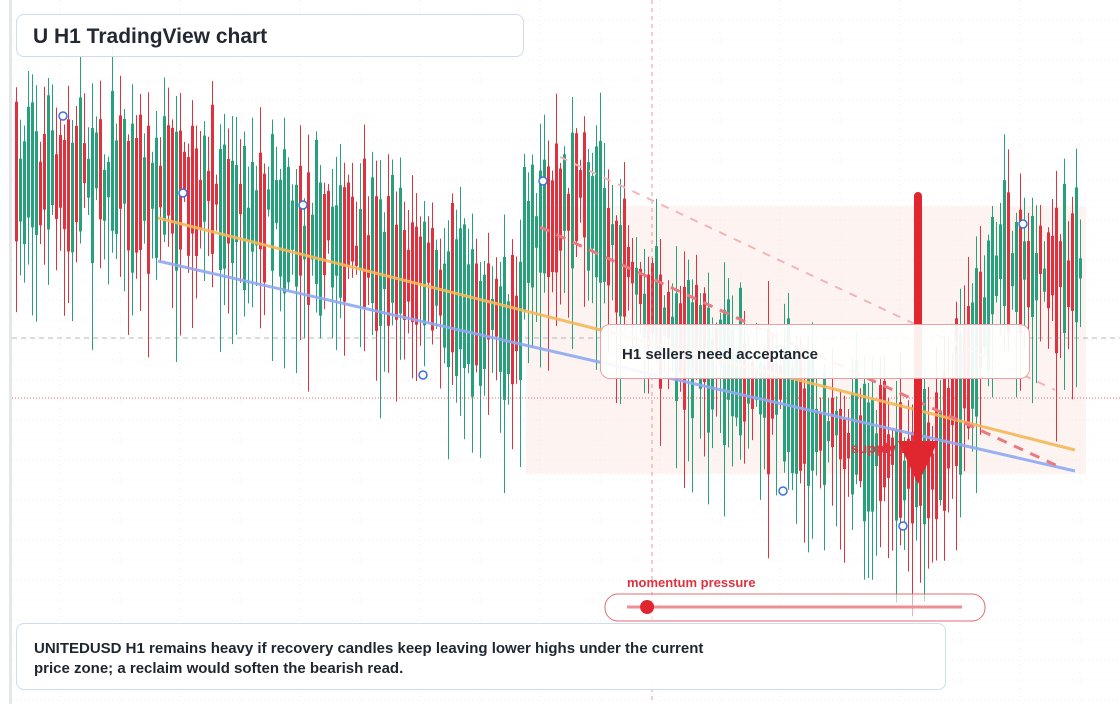 This screenshot has height=704, width=1120. What do you see at coordinates (150, 36) in the screenshot?
I see `chart-title: U H1 TradingView chart` at bounding box center [150, 36].